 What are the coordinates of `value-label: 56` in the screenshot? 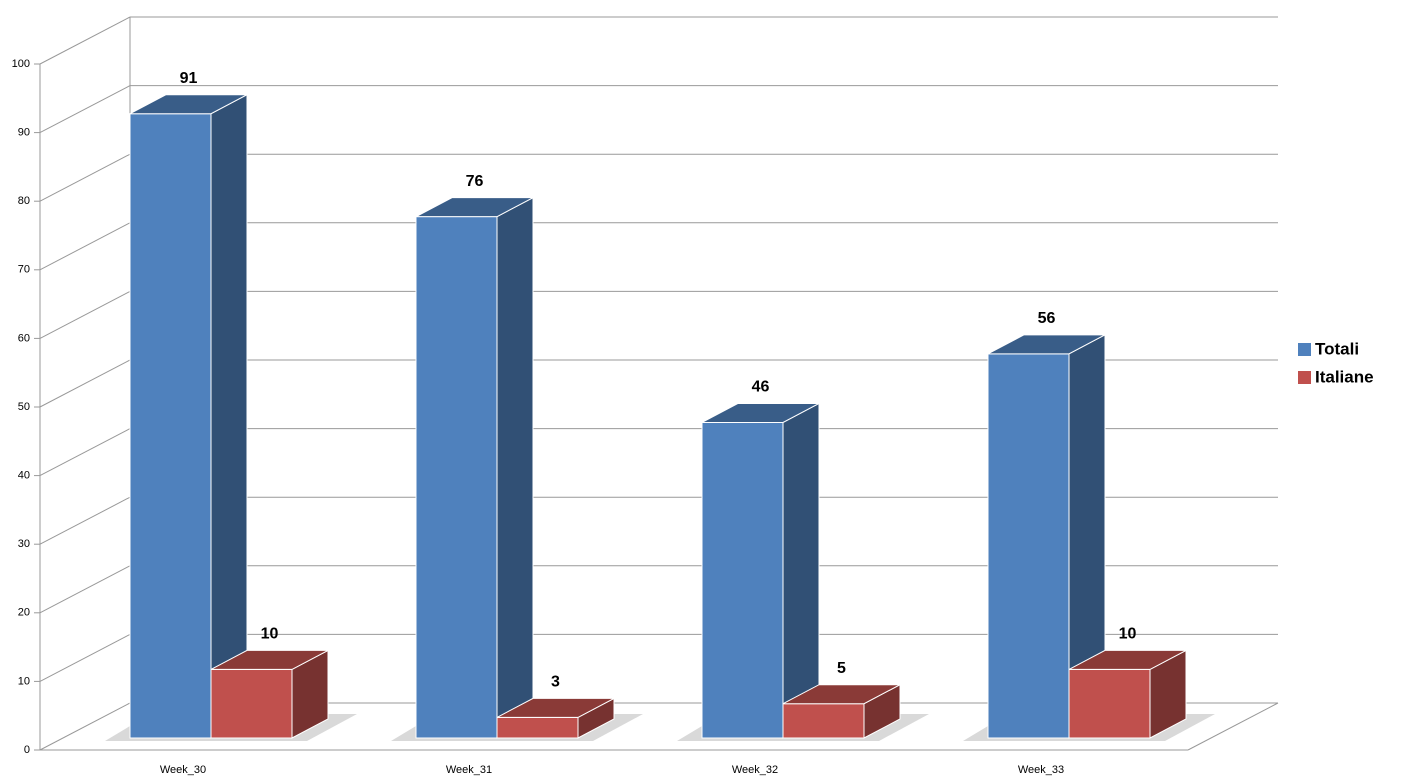 It's located at (1047, 318).